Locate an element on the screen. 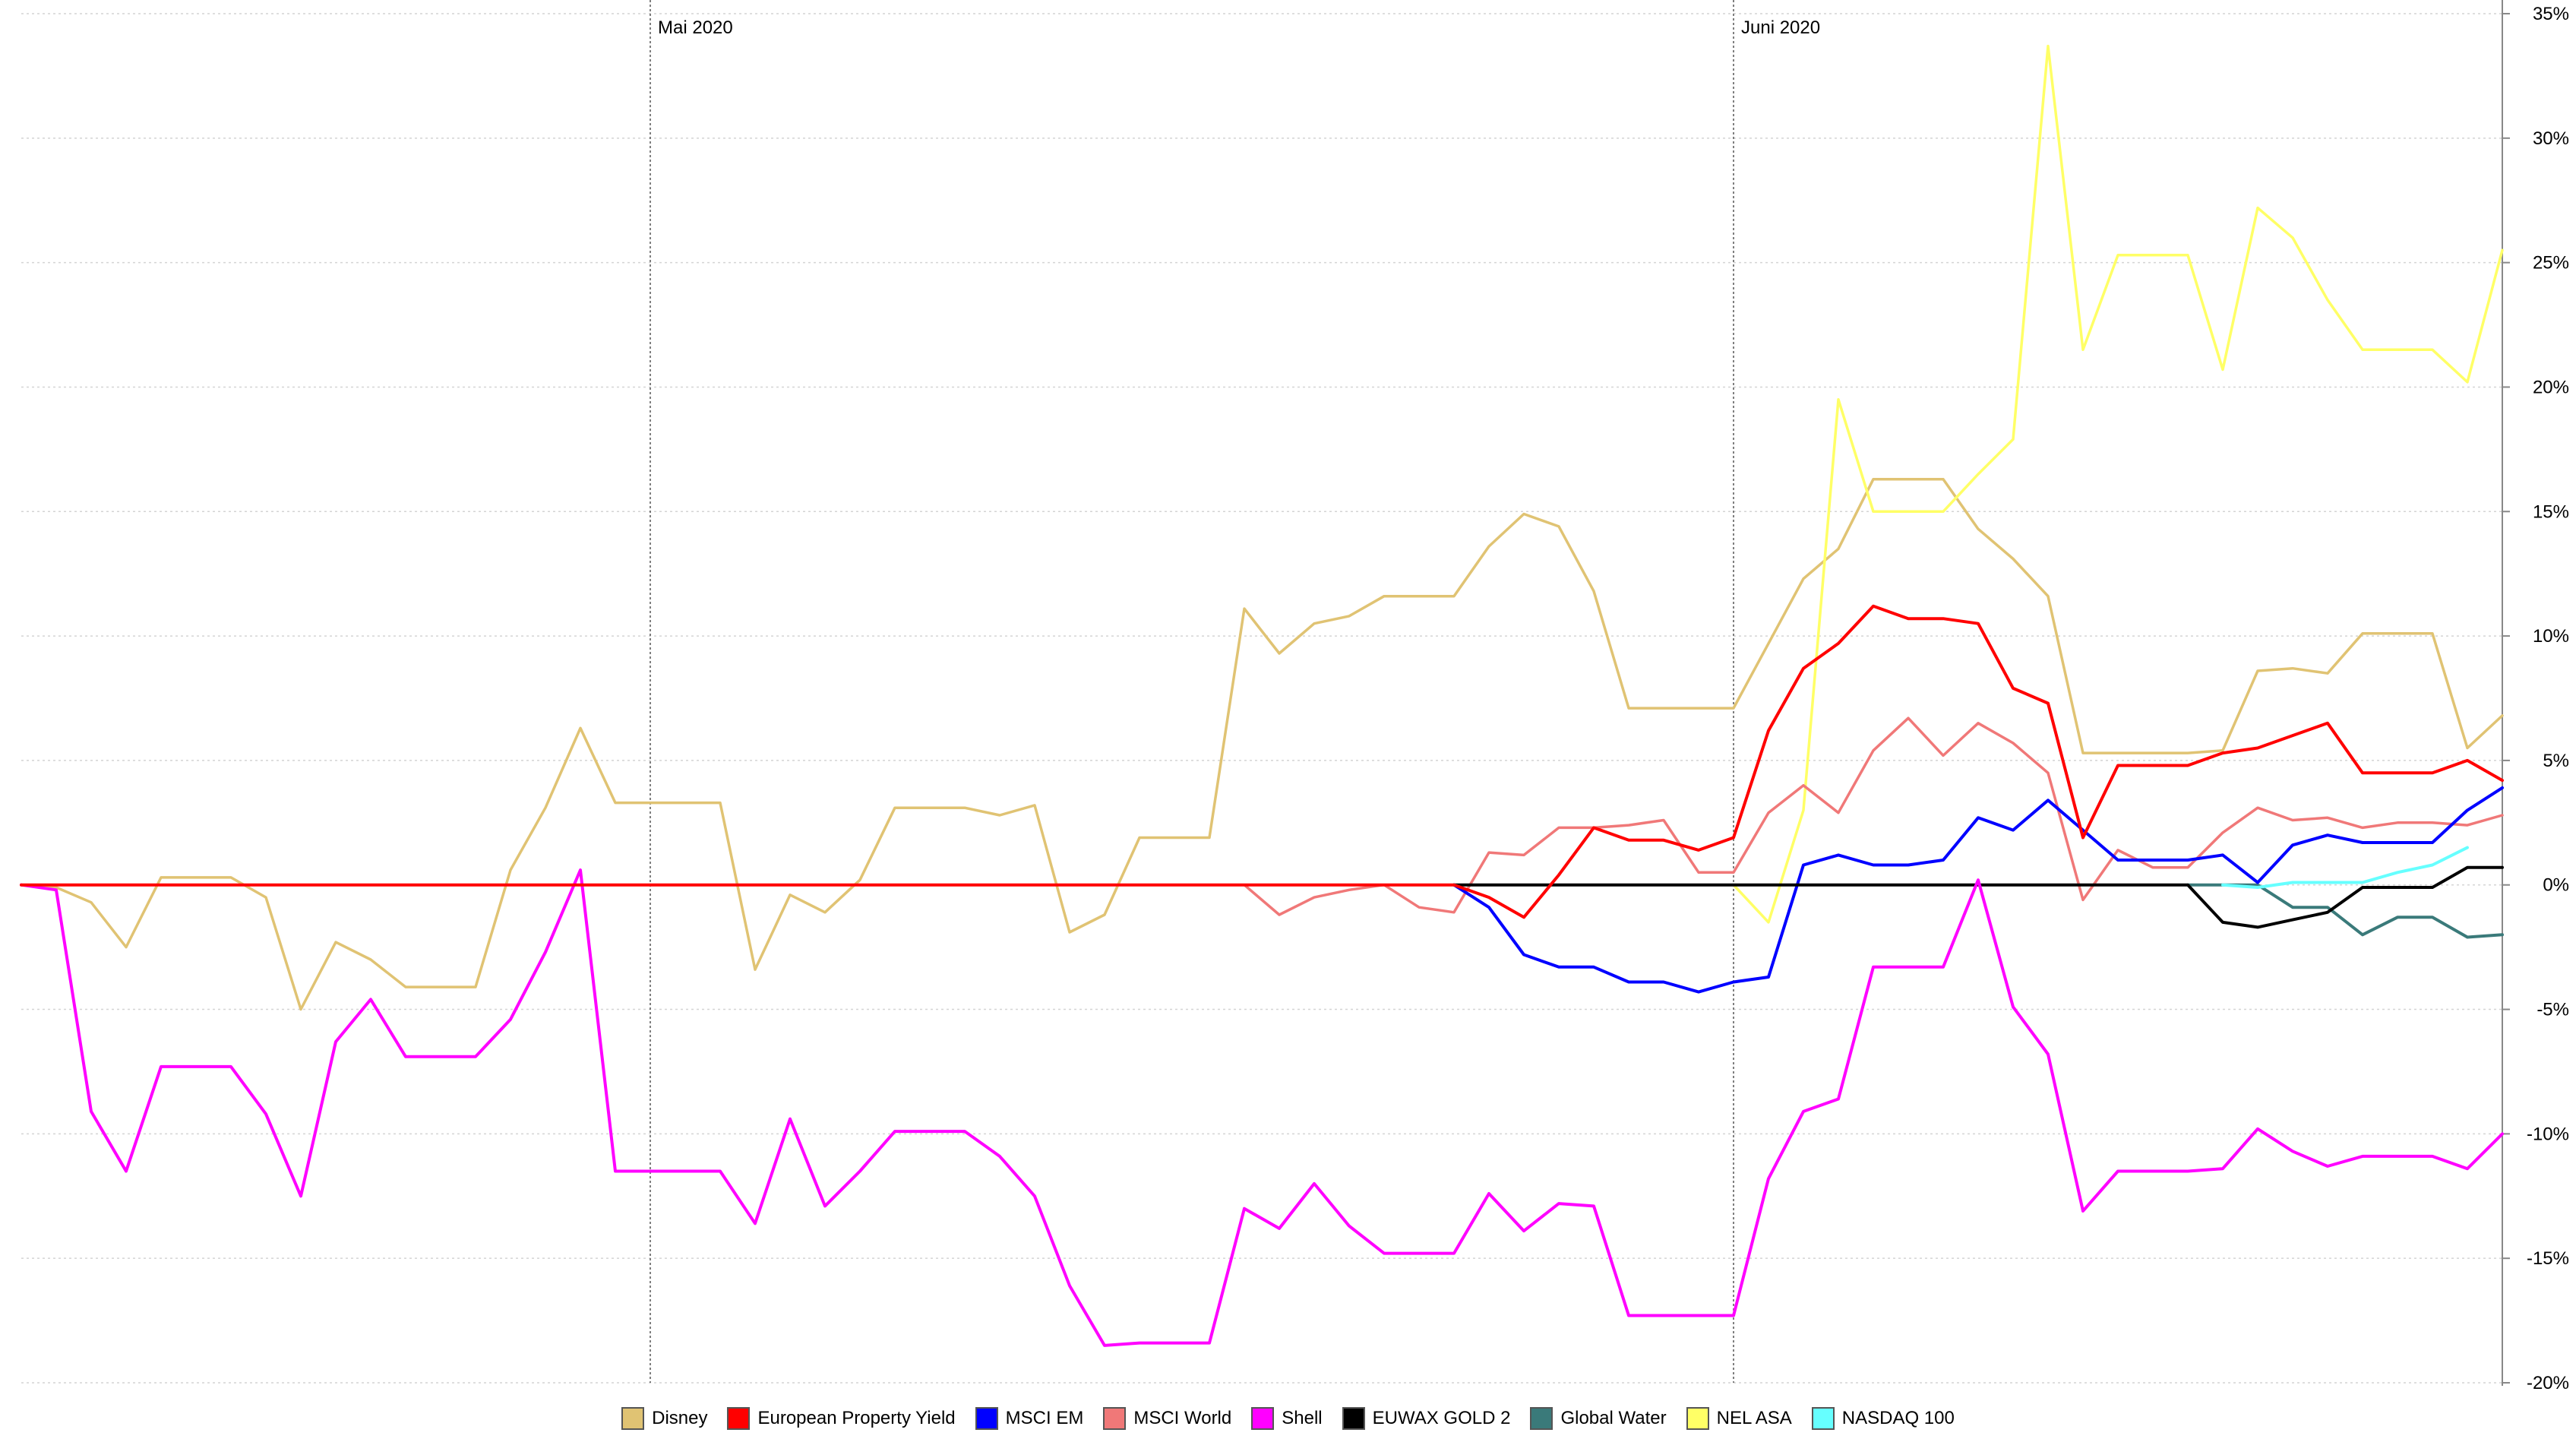 The height and width of the screenshot is (1439, 2576). legend-item-shell: Shell is located at coordinates (1287, 1419).